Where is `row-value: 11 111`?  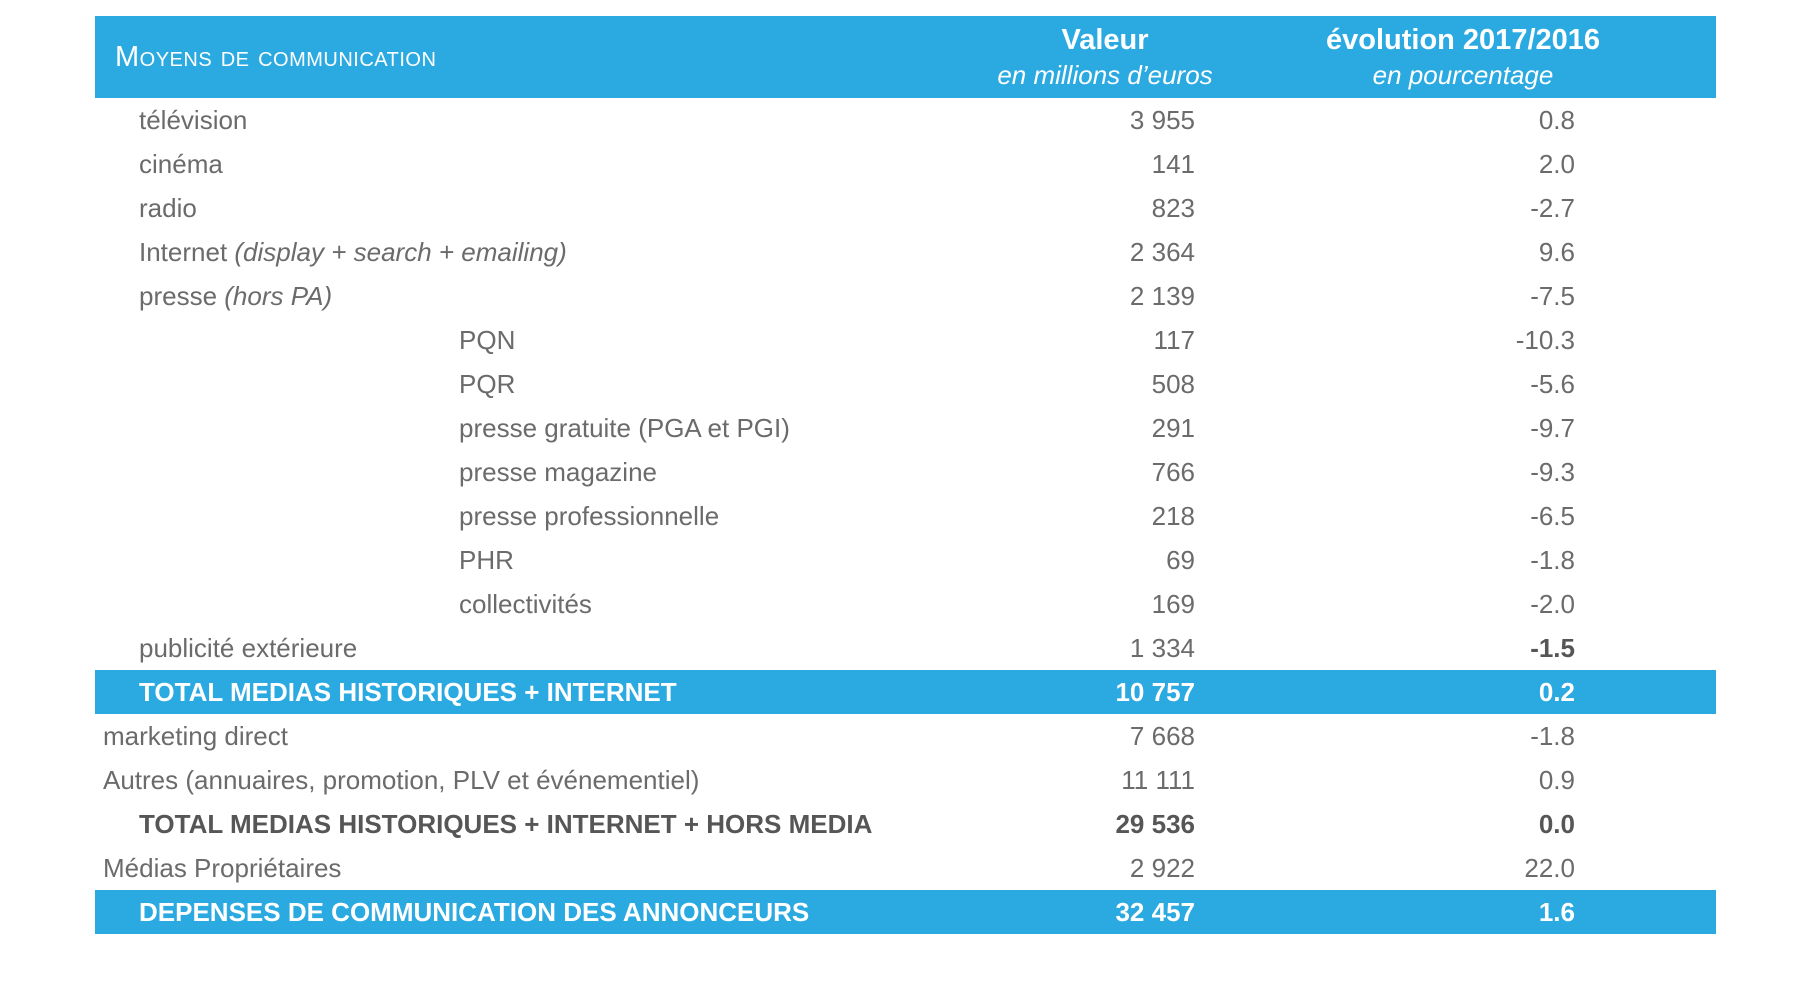
row-value: 11 111 is located at coordinates (1158, 779).